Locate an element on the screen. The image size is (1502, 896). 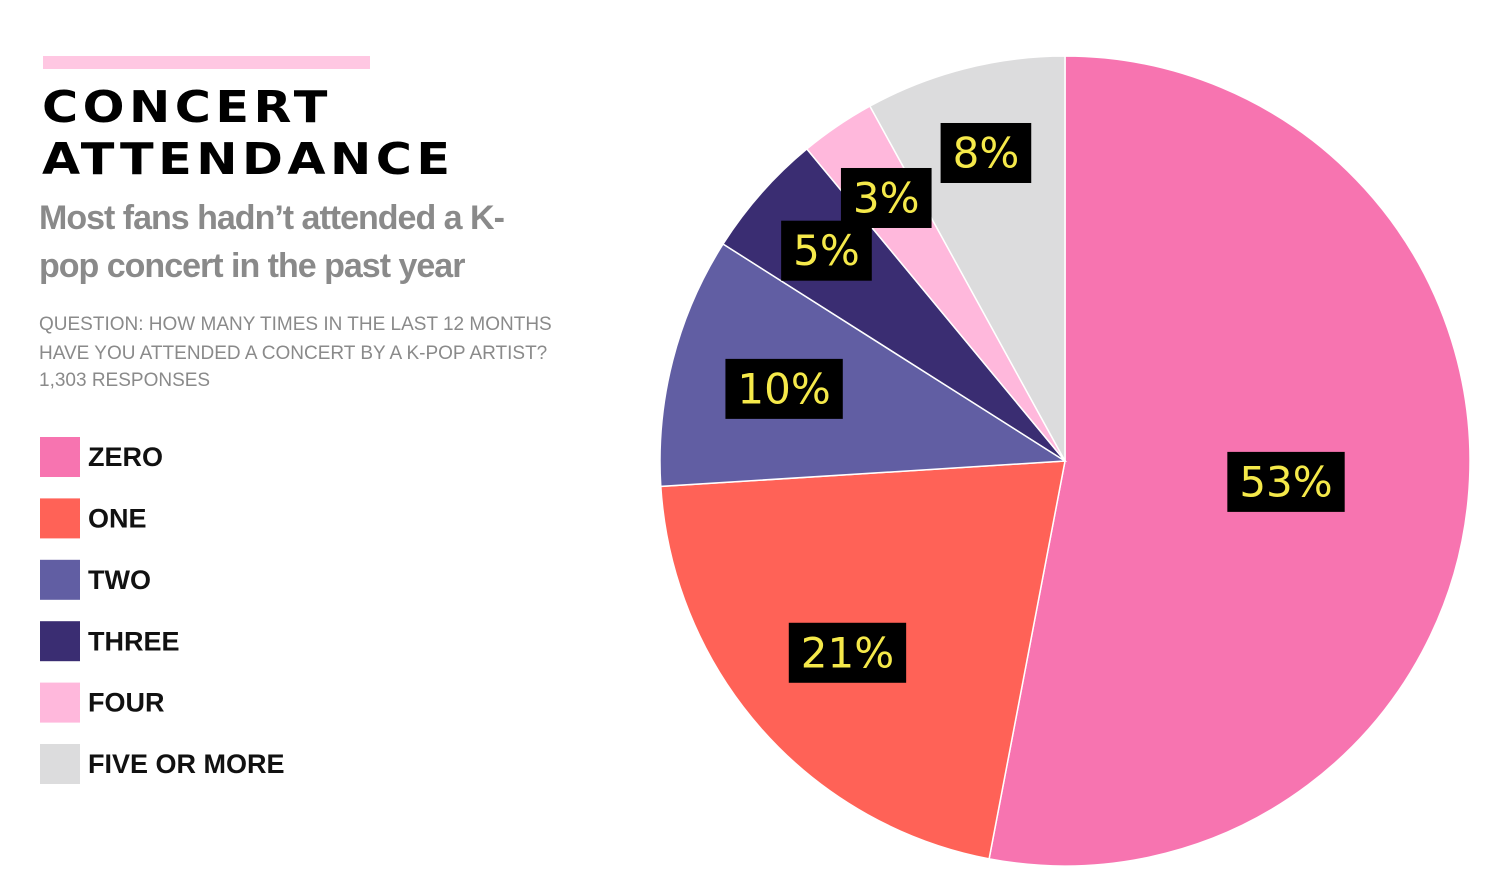
value-label: 5% is located at coordinates (826, 250).